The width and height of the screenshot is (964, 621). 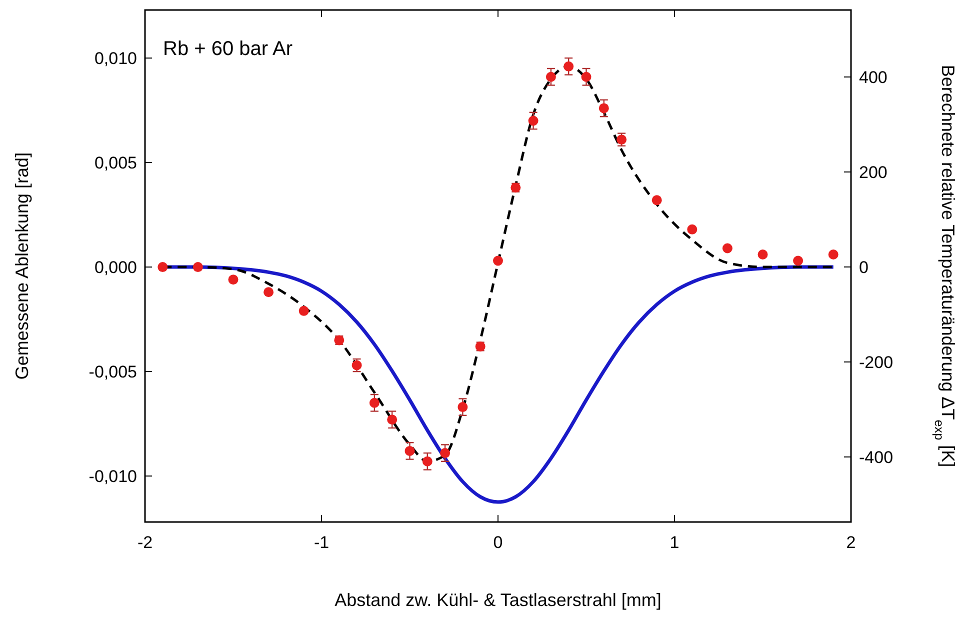 I want to click on x-tick-label: 0, so click(x=498, y=542).